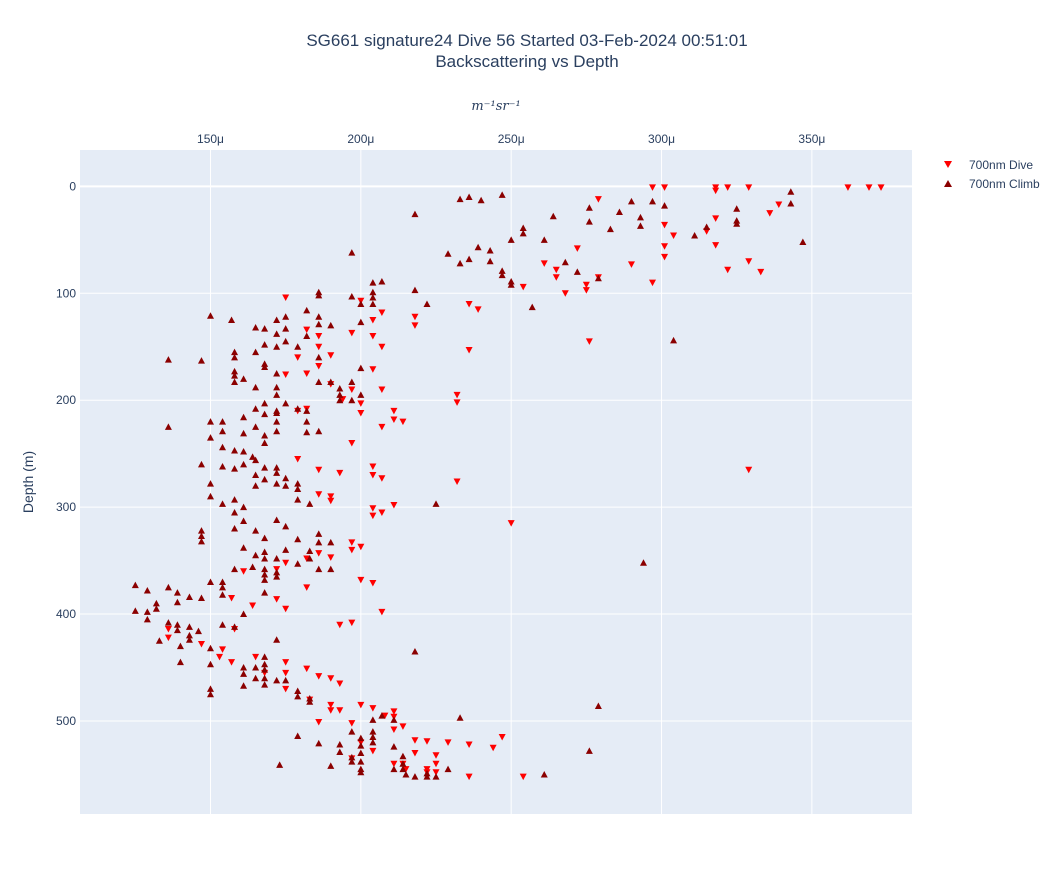 The width and height of the screenshot is (1058, 894). Describe the element at coordinates (66, 614) in the screenshot. I see `y-tick-label: 400` at that location.